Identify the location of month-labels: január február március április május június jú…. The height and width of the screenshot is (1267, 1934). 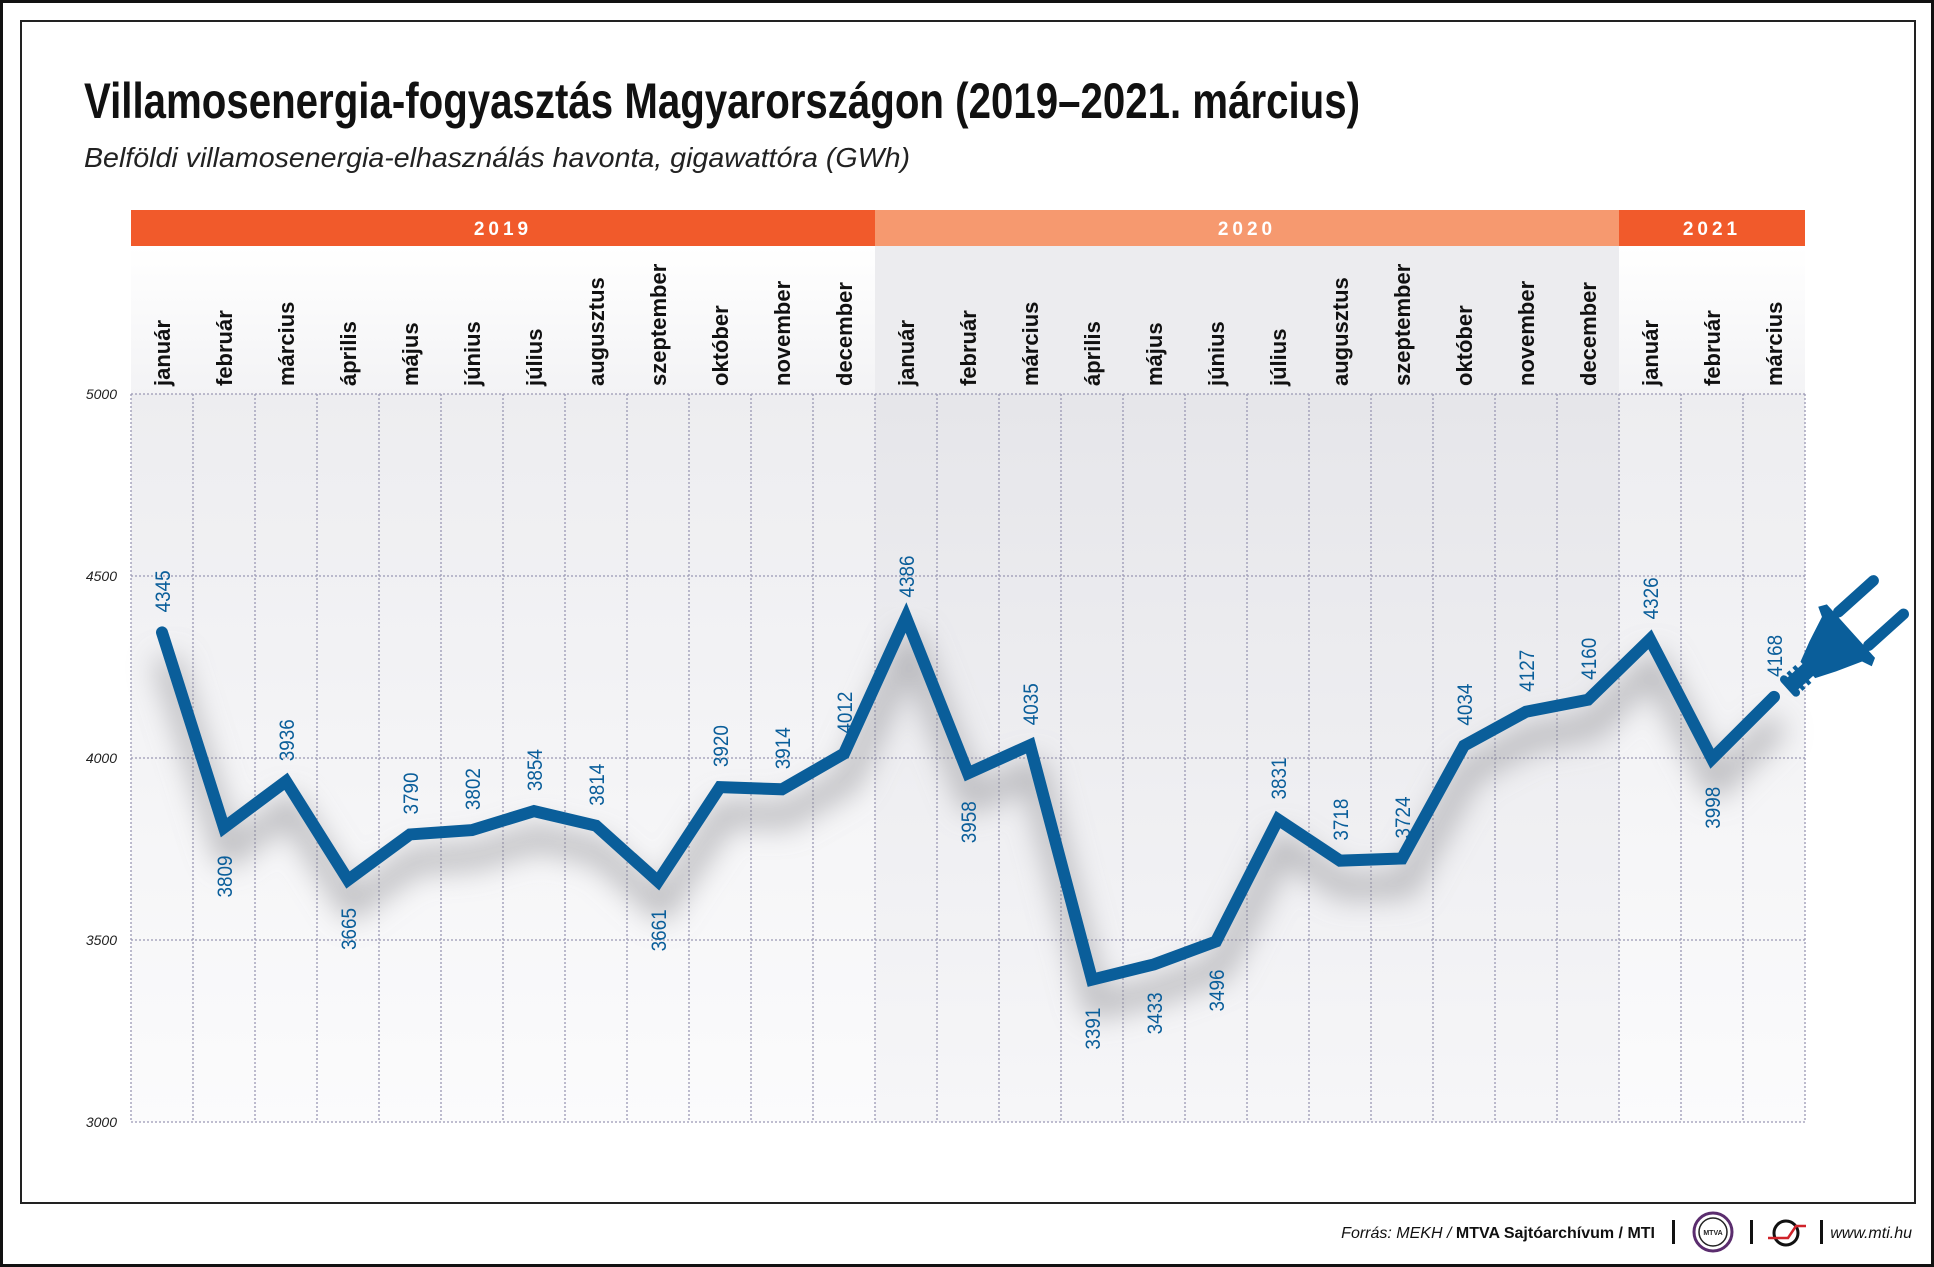
(968, 325).